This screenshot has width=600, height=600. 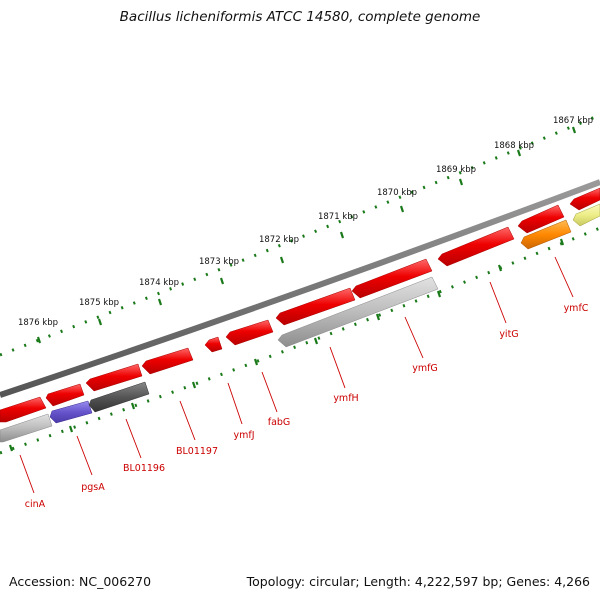 What do you see at coordinates (219, 262) in the screenshot?
I see `scale-label-1873: 1873 kbp` at bounding box center [219, 262].